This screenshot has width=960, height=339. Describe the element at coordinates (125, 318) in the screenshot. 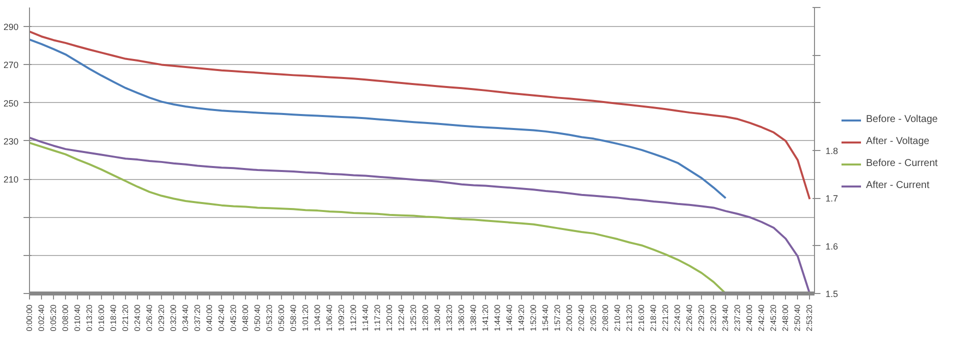

I see `x-tick-label: 0:21:20` at that location.